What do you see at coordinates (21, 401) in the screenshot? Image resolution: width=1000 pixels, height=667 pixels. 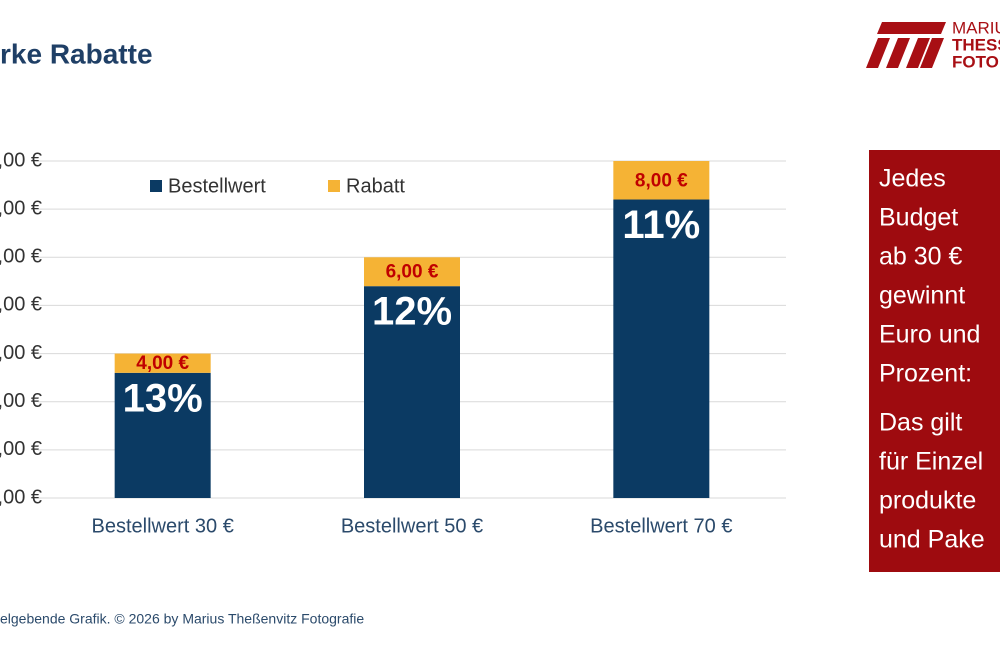 I see `y-tick-label: 20,00 €` at bounding box center [21, 401].